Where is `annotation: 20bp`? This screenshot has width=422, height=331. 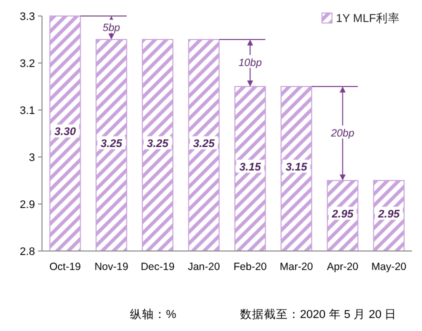 annotation: 20bp is located at coordinates (342, 134).